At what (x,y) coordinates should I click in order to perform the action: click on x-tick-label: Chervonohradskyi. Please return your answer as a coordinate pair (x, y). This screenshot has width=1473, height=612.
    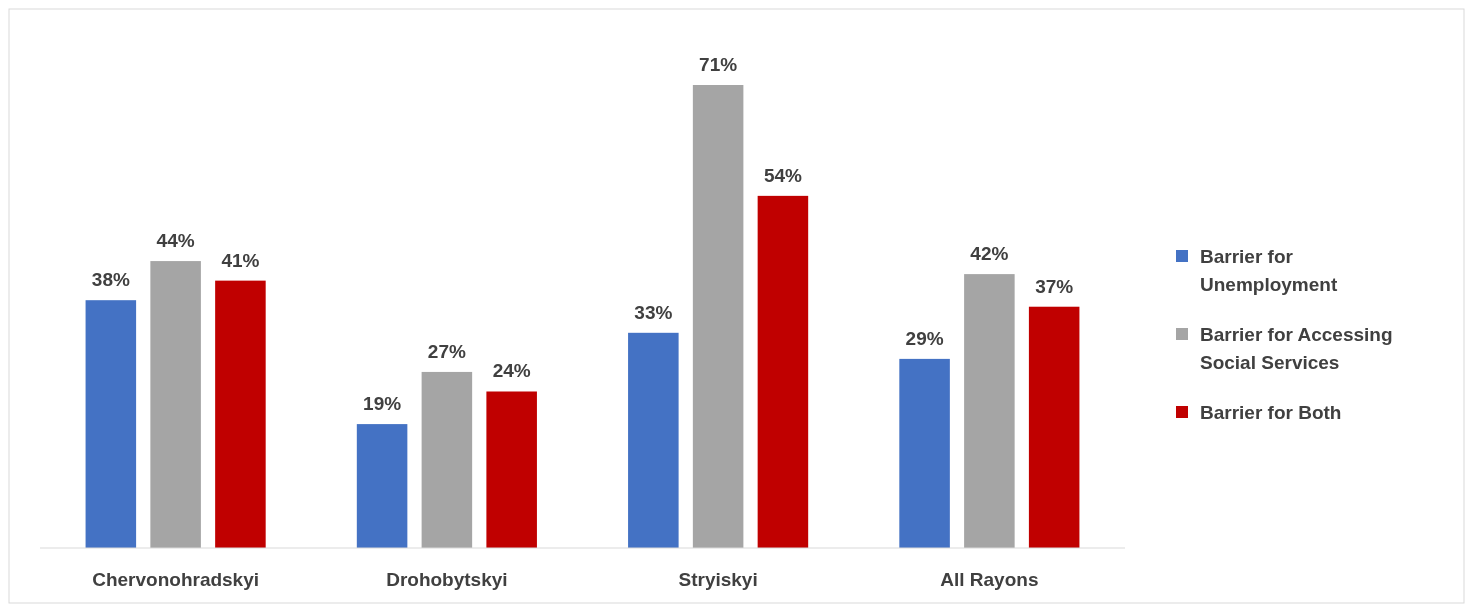
    Looking at the image, I should click on (176, 579).